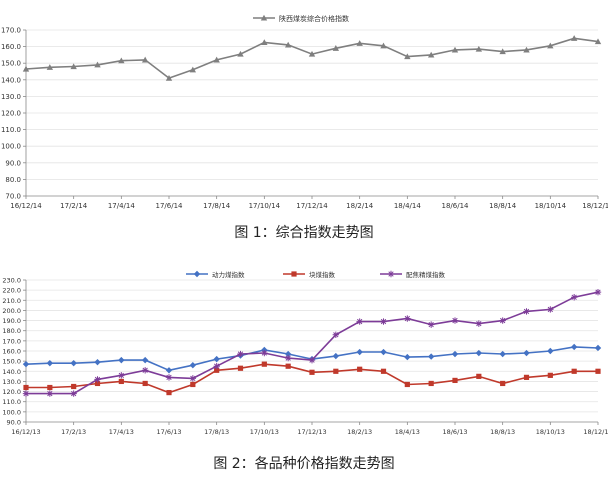  What do you see at coordinates (228, 274) in the screenshot?
I see `legend-label: 动力煤指数` at bounding box center [228, 274].